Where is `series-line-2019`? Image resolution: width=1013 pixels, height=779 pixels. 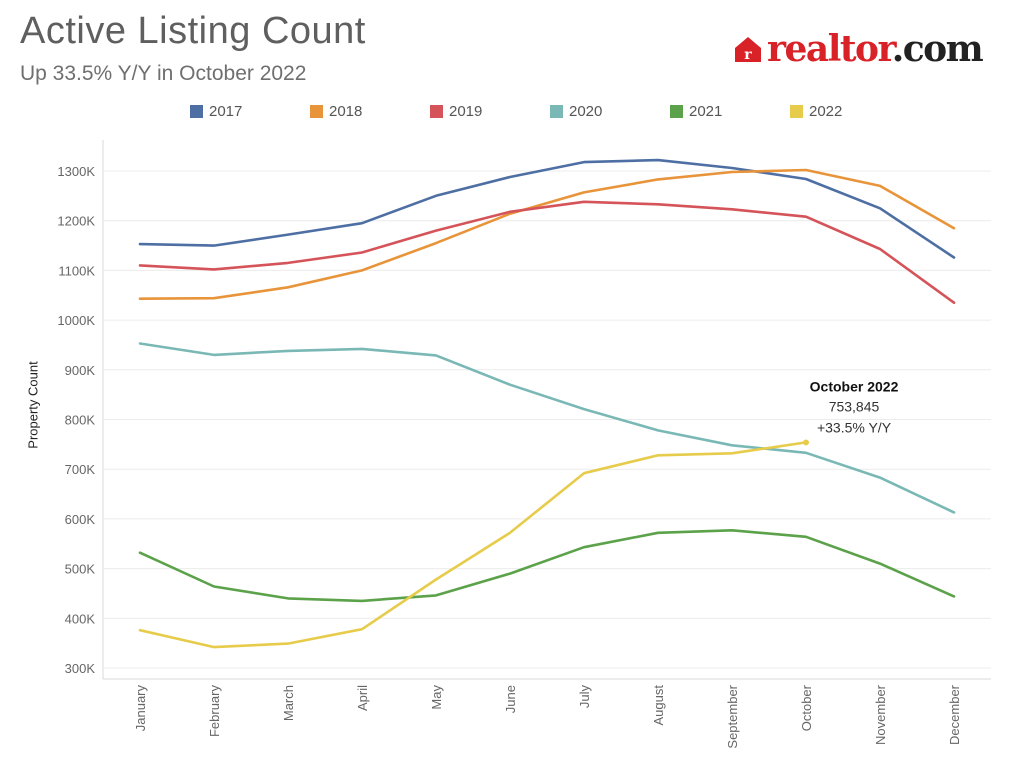 series-line-2019 is located at coordinates (547, 252).